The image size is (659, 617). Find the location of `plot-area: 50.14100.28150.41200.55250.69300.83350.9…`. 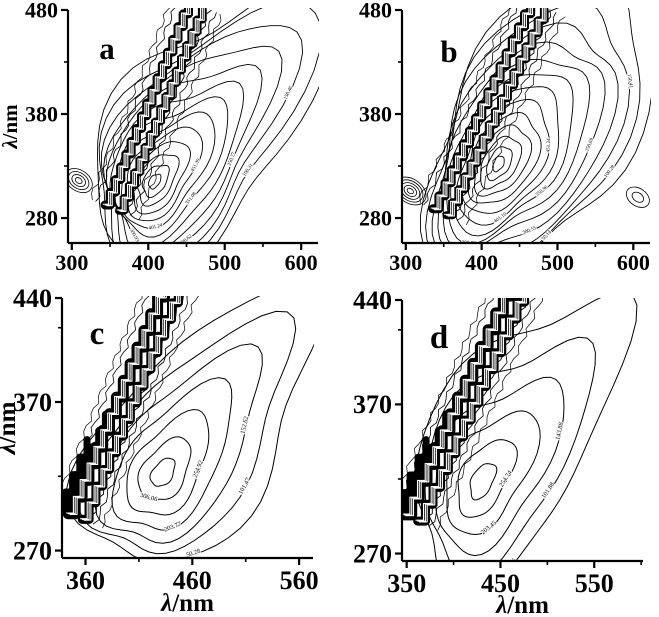

plot-area: 50.14100.28150.41200.55250.69300.83350.9… is located at coordinates (527, 127).